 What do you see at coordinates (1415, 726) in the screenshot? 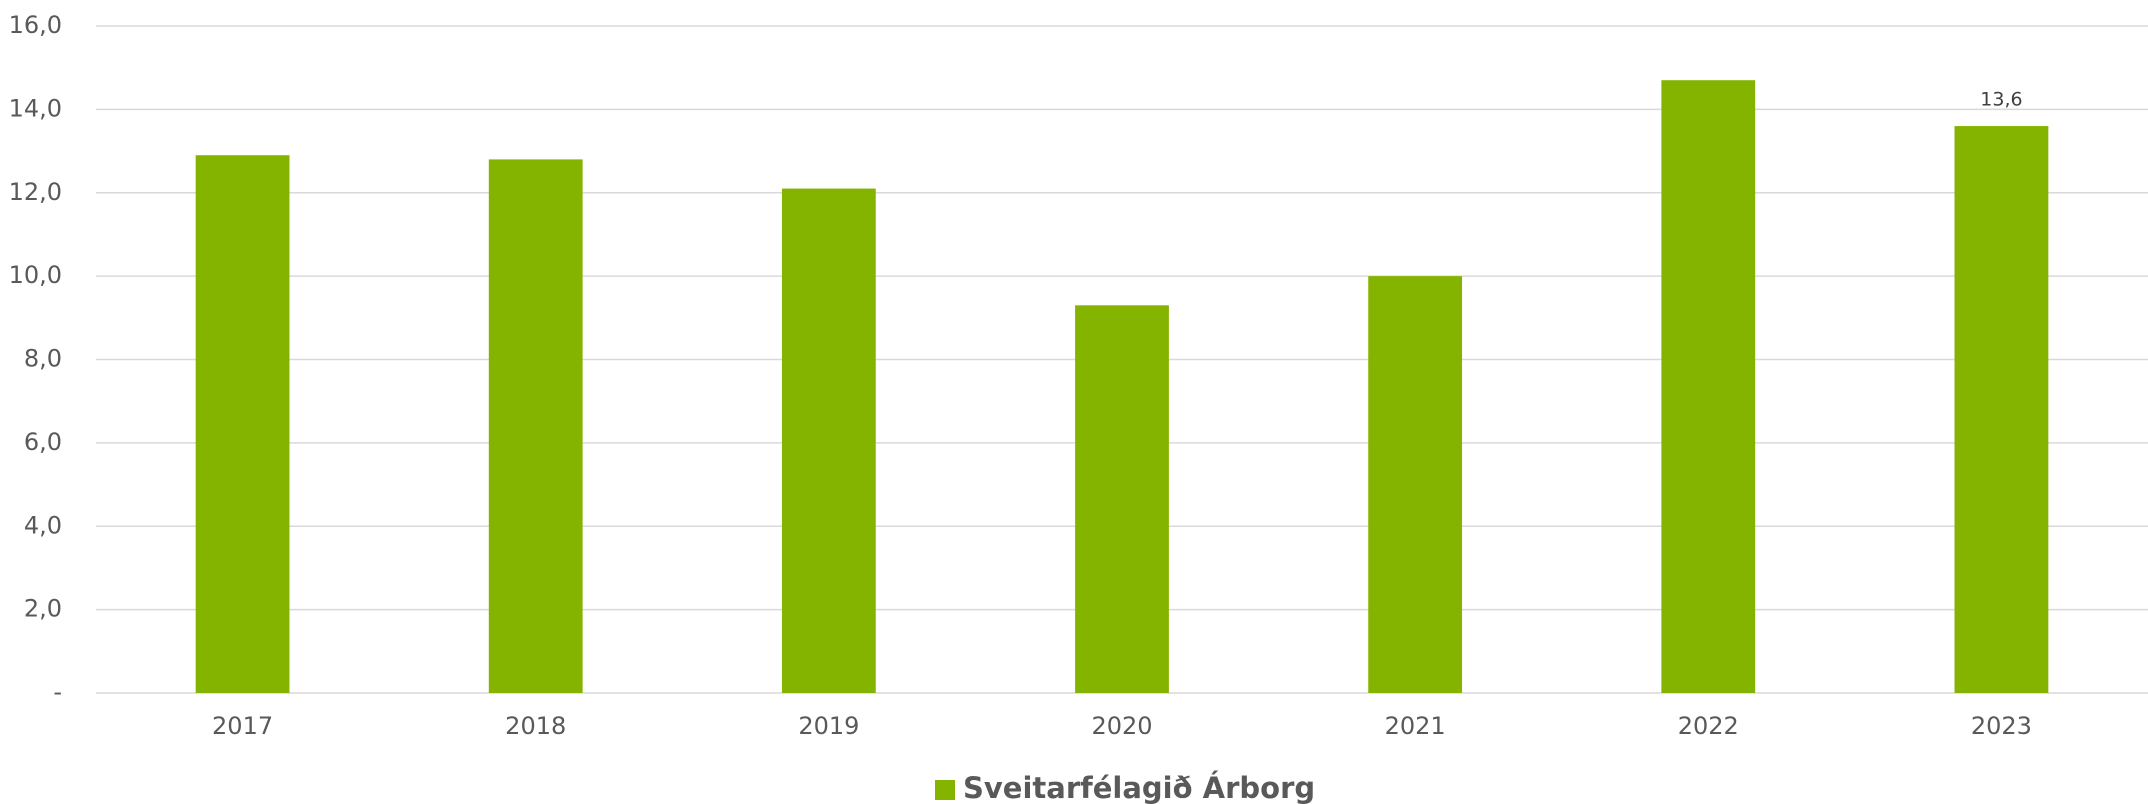
I see `x-tick-label: 2021` at bounding box center [1415, 726].